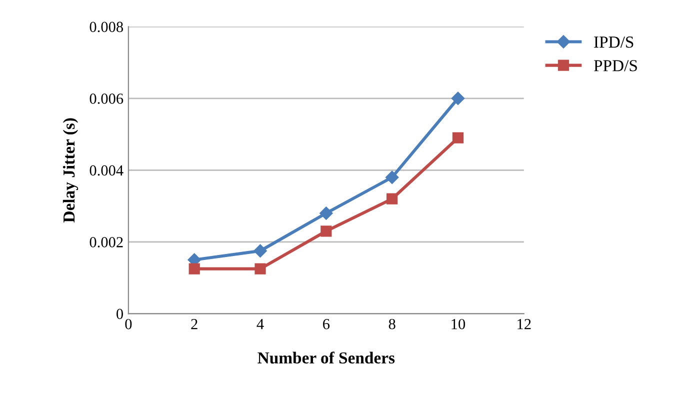 The image size is (676, 410). Describe the element at coordinates (107, 99) in the screenshot. I see `y-tick-label: 0.006` at that location.